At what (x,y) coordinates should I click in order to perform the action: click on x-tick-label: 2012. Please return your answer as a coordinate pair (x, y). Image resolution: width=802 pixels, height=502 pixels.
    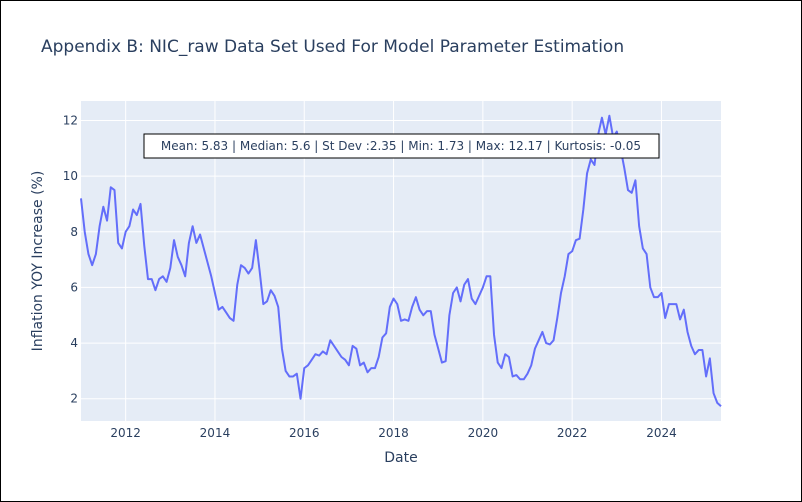
    Looking at the image, I should click on (125, 433).